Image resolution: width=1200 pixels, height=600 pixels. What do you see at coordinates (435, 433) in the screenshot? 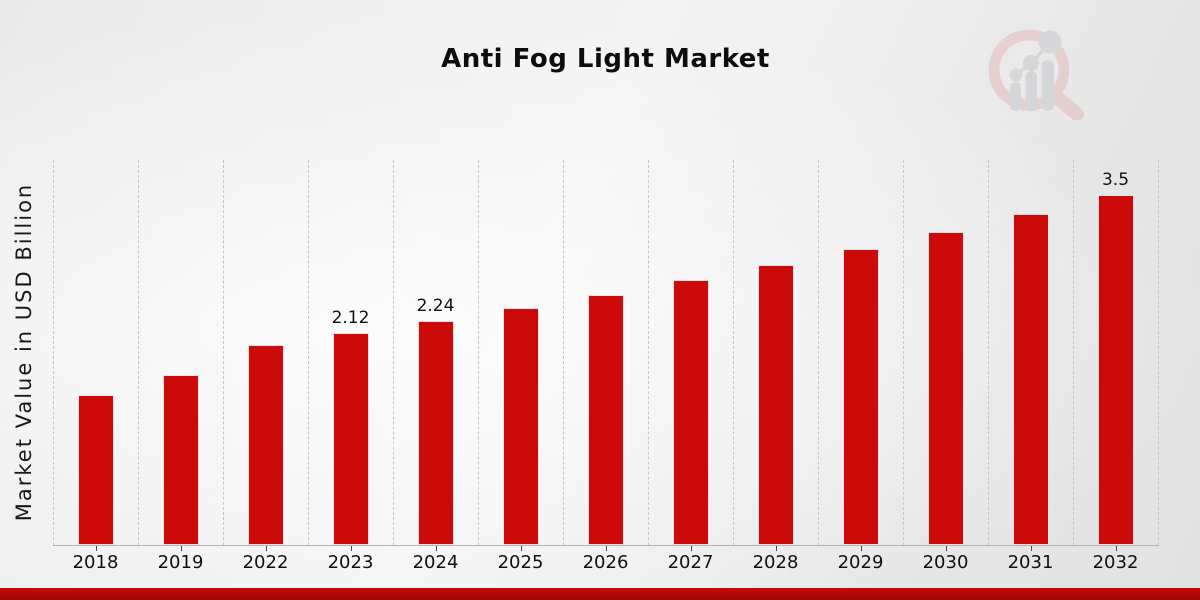
I see `bar-2024` at bounding box center [435, 433].